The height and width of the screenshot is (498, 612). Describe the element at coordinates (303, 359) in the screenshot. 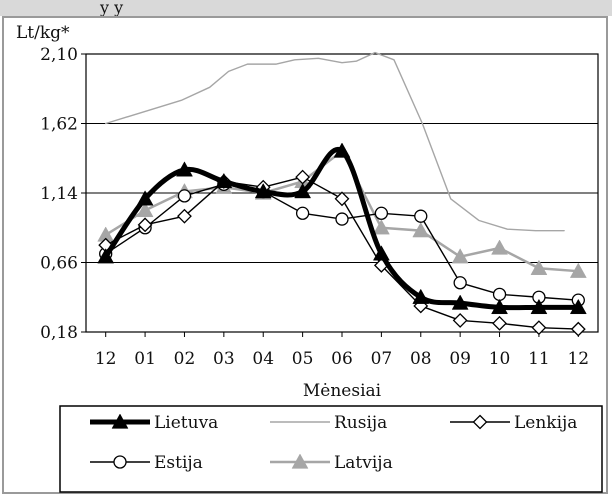

I see `x-tick-label: 05` at that location.